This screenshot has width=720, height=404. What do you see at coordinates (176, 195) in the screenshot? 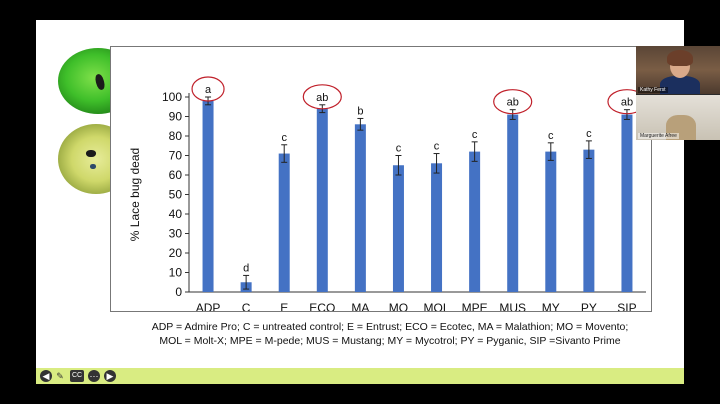
I see `y-tick-label: 50` at bounding box center [176, 195].